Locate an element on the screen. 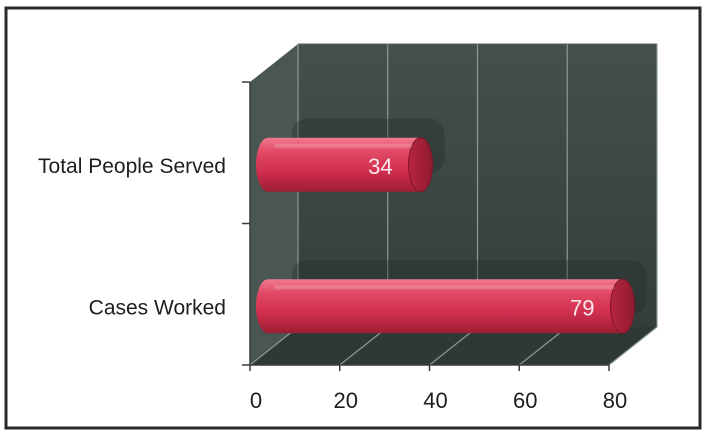 The image size is (706, 439). y-category-label: Cases Worked is located at coordinates (157, 307).